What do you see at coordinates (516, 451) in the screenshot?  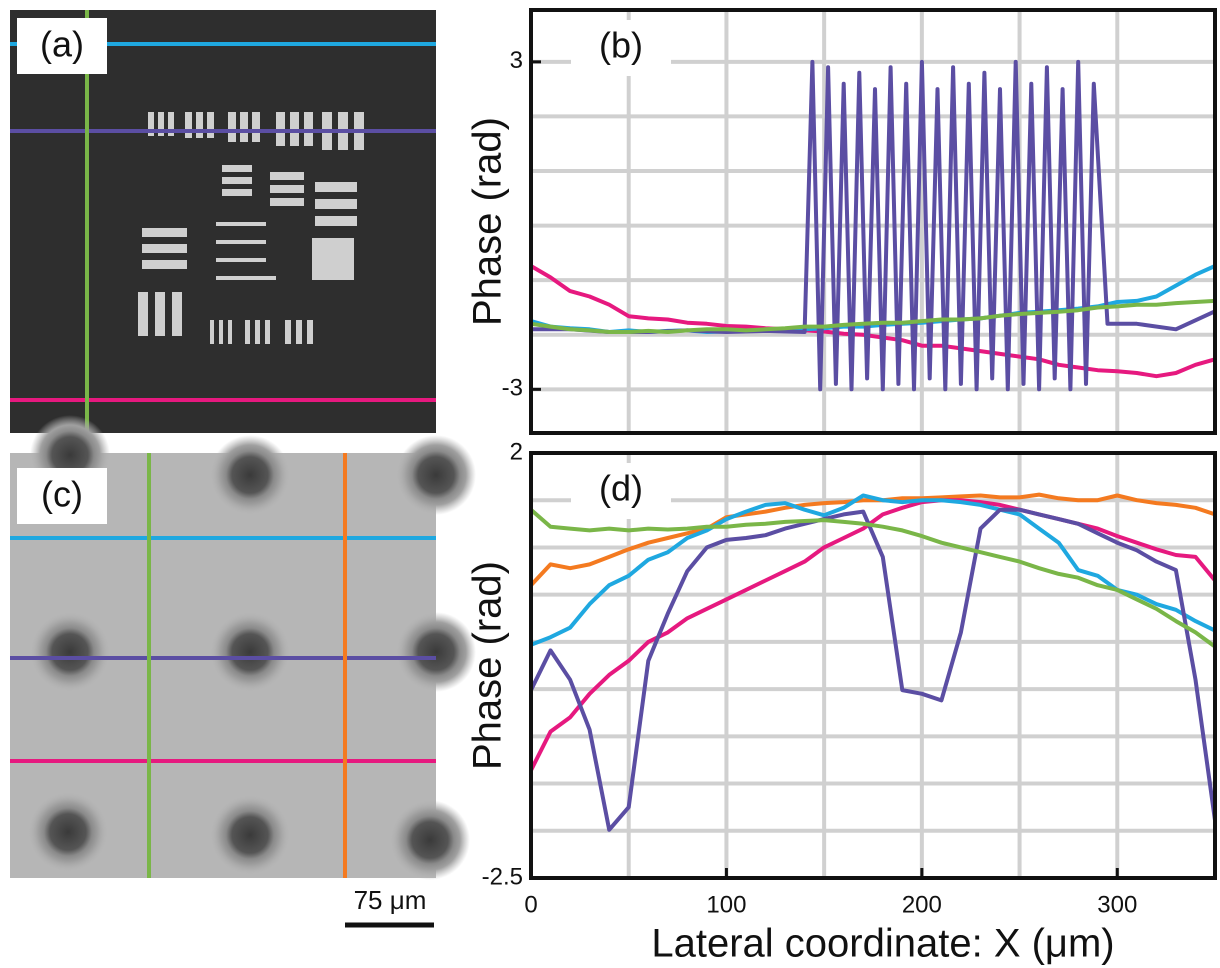 I see `y-tick-label: 2` at bounding box center [516, 451].